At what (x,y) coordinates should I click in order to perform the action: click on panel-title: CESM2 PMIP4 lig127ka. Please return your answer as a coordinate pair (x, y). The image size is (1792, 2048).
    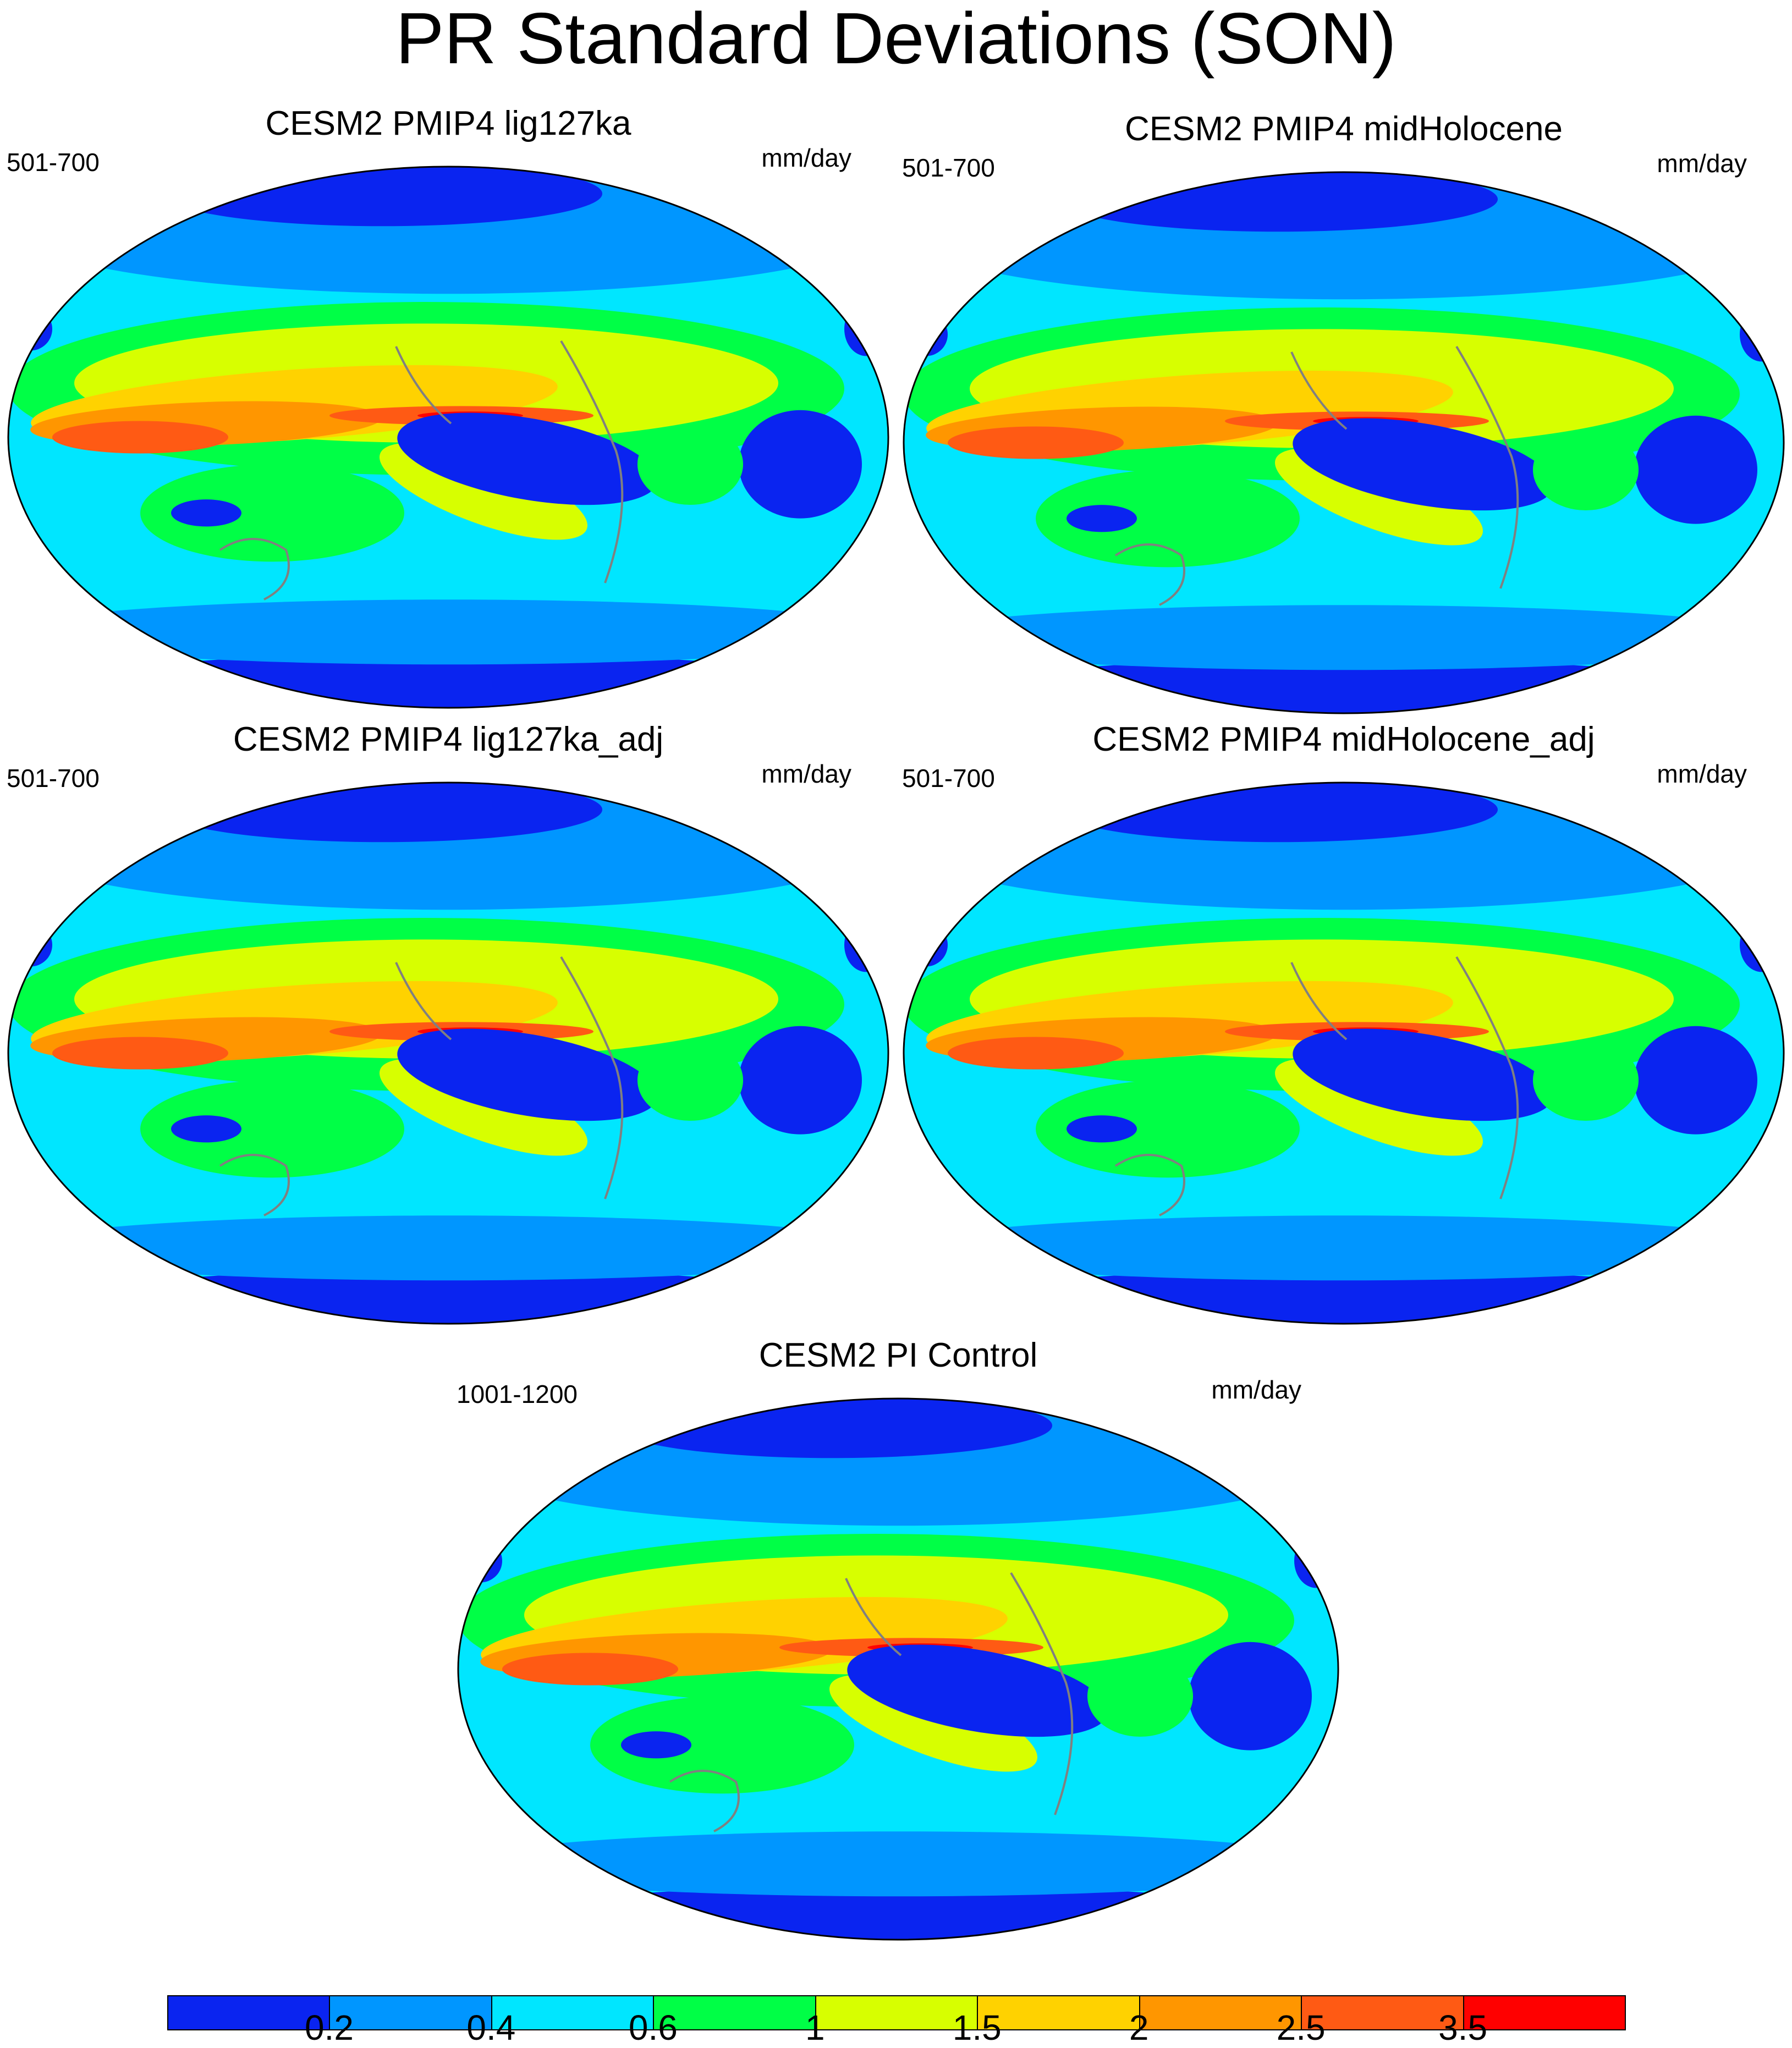
    Looking at the image, I should click on (448, 123).